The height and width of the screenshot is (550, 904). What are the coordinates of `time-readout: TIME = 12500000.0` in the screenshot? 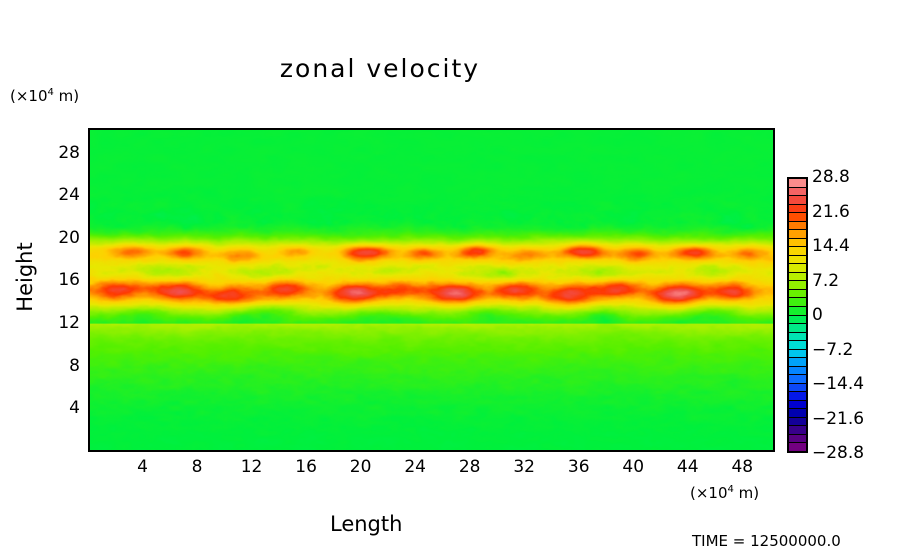 It's located at (766, 541).